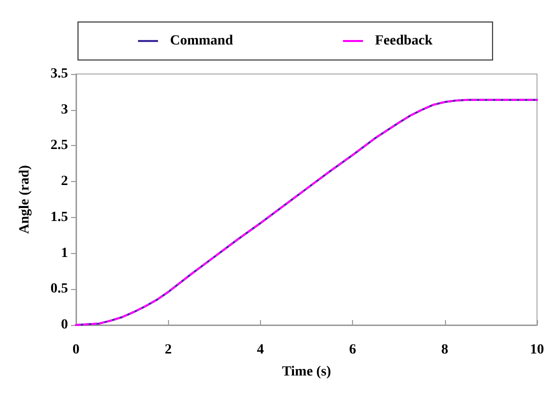 This screenshot has height=403, width=555. What do you see at coordinates (25, 199) in the screenshot?
I see `y-axis-title: Angle (rad)` at bounding box center [25, 199].